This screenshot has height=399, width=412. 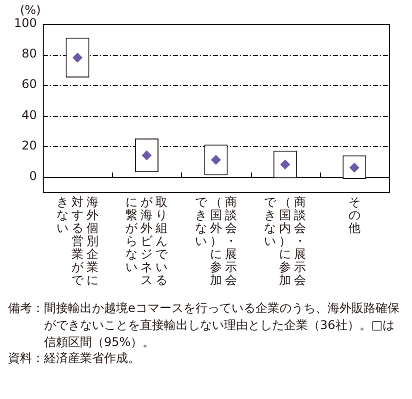 What do you see at coordinates (29, 84) in the screenshot?
I see `y-tick-label: 60` at bounding box center [29, 84].